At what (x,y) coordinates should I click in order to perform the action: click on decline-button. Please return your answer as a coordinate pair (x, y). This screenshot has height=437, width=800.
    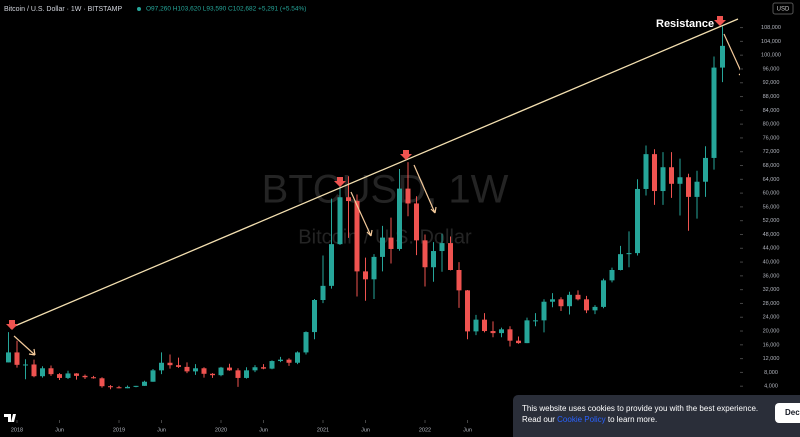
    Looking at the image, I should click on (787, 413).